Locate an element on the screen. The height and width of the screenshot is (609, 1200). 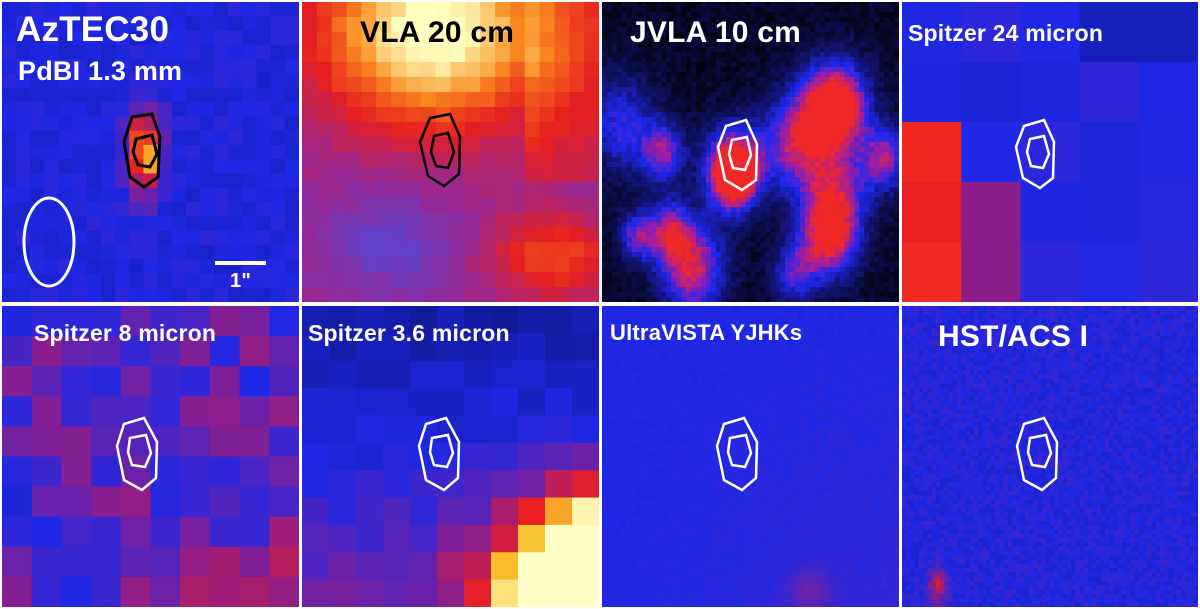
image-vla-20cm is located at coordinates (450, 152).